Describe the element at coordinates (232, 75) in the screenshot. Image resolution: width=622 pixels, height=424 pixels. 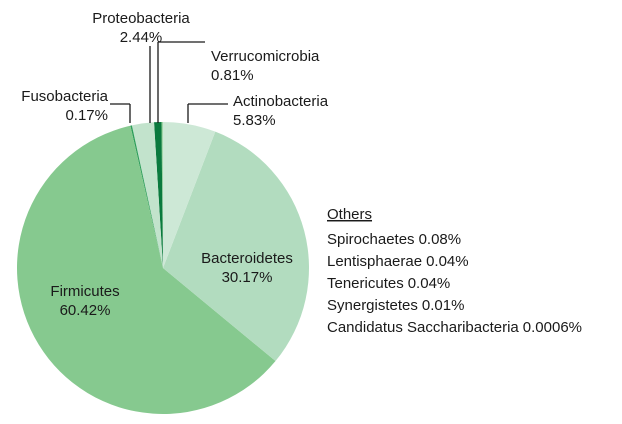
I see `value-label: 0.81%` at that location.